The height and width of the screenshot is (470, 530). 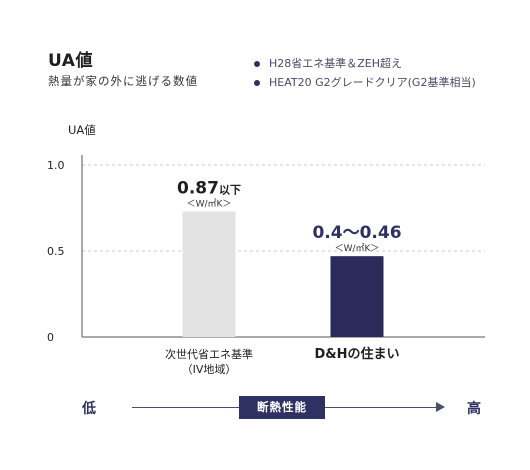 What do you see at coordinates (474, 409) in the screenshot?
I see `high-label: 高` at bounding box center [474, 409].